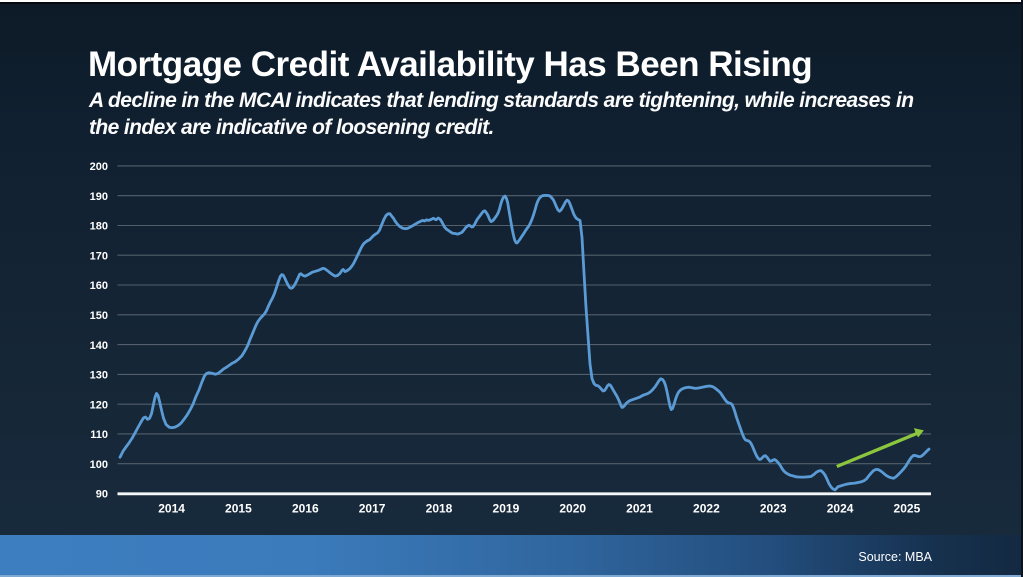 The image size is (1023, 577). I want to click on svg-text: 2016, so click(305, 509).